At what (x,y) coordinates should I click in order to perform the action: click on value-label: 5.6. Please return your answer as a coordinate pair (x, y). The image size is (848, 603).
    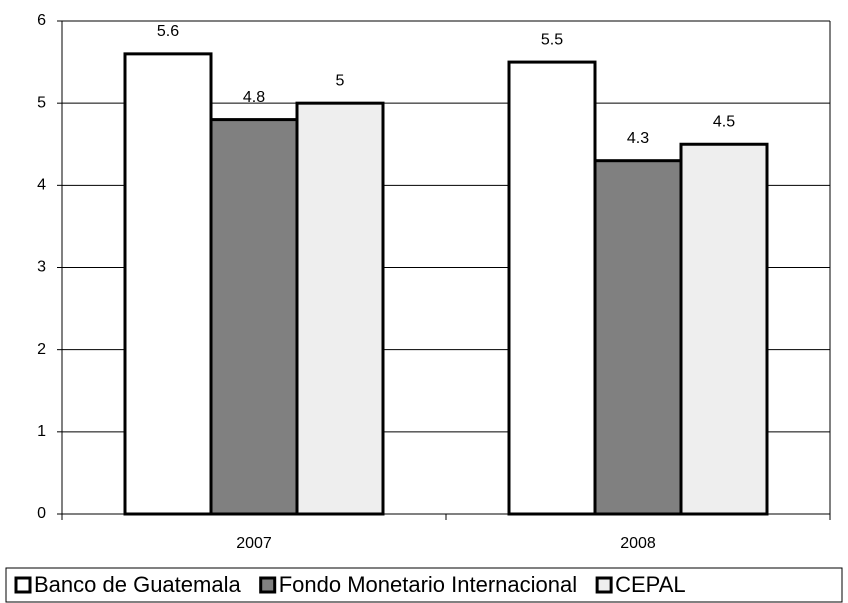
    Looking at the image, I should click on (168, 31).